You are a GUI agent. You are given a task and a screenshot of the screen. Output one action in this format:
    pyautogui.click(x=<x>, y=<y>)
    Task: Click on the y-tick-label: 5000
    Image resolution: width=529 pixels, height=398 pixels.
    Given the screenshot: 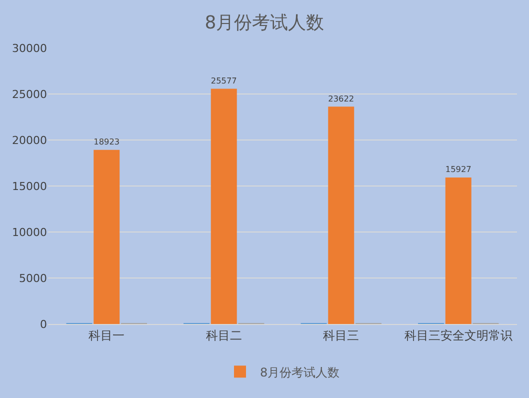 What is the action you would take?
    pyautogui.click(x=33, y=278)
    